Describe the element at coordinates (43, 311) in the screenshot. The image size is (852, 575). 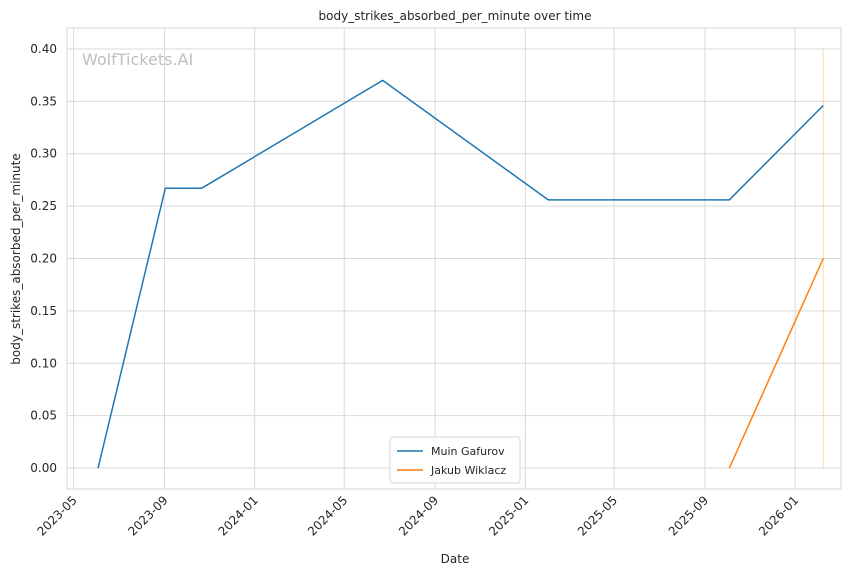
I see `y-tick-label: 0.15` at that location.